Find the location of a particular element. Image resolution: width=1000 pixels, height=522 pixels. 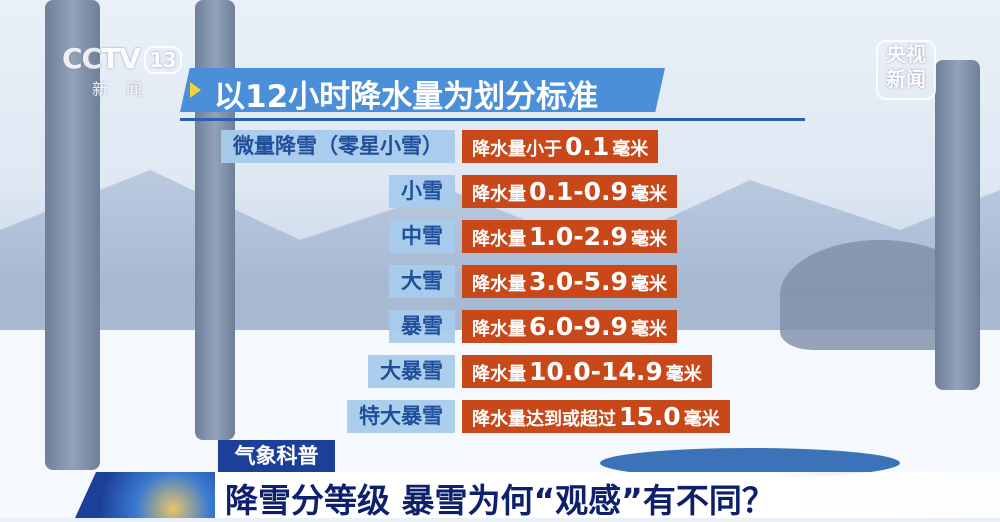

snow-grade-label: 大暴雪 is located at coordinates (411, 371).